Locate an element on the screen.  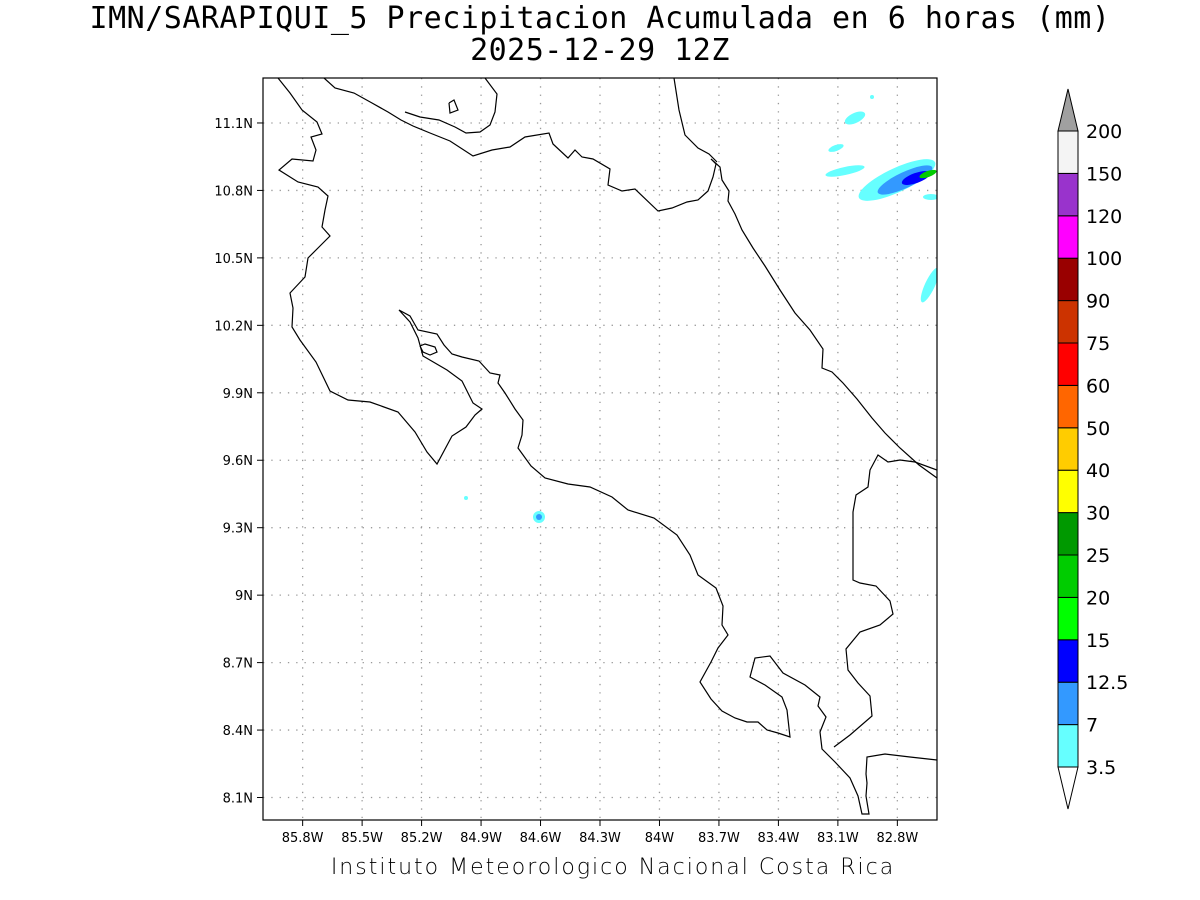
lat-tick-label: 9.6N is located at coordinates (238, 461).